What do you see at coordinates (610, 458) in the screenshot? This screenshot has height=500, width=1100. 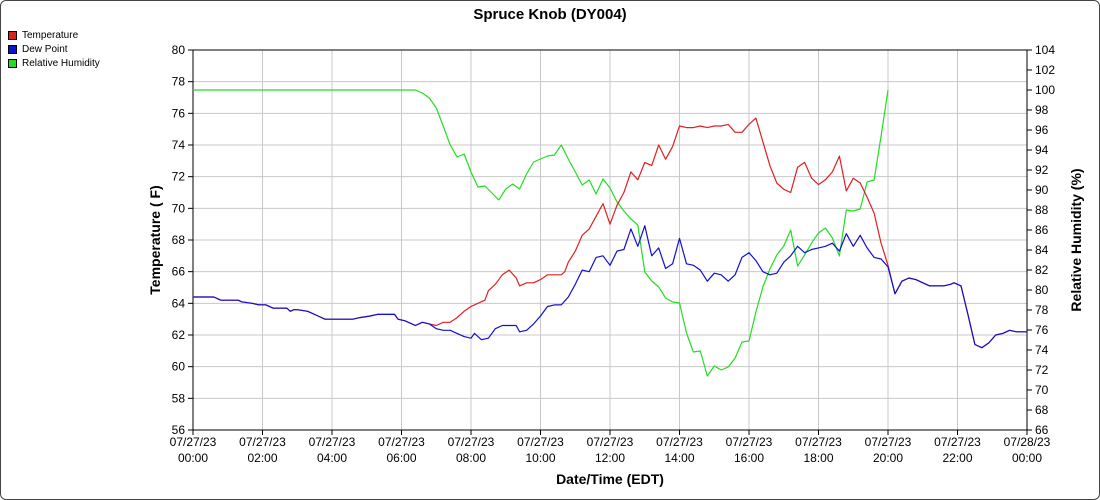 I see `x-tick-time-label: 12:00` at bounding box center [610, 458].